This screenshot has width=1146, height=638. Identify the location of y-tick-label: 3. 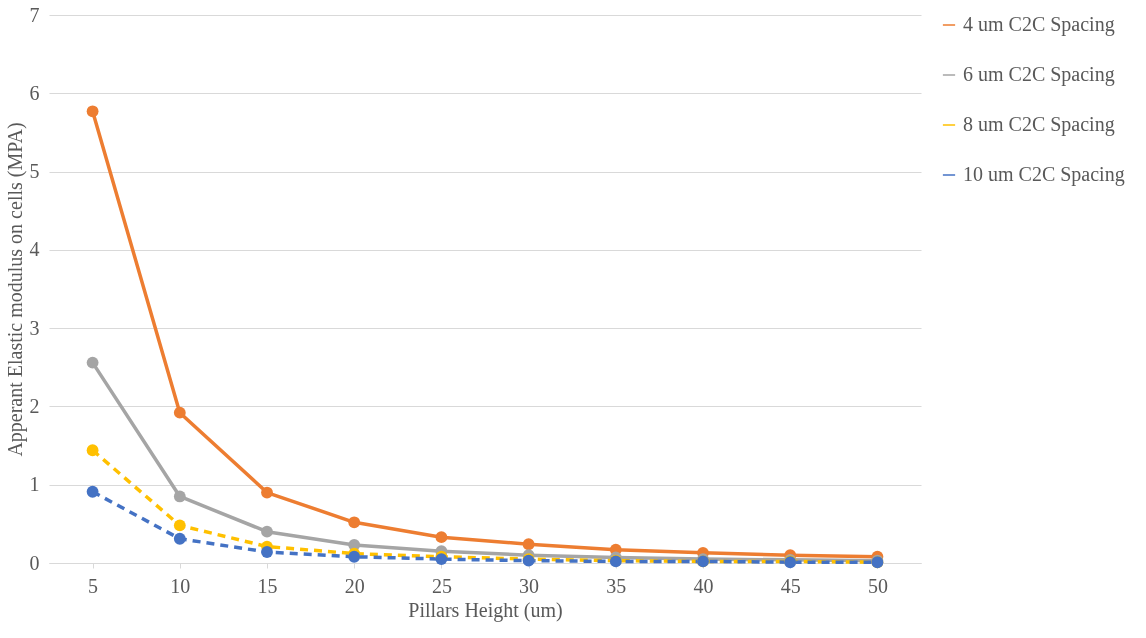
(34, 327).